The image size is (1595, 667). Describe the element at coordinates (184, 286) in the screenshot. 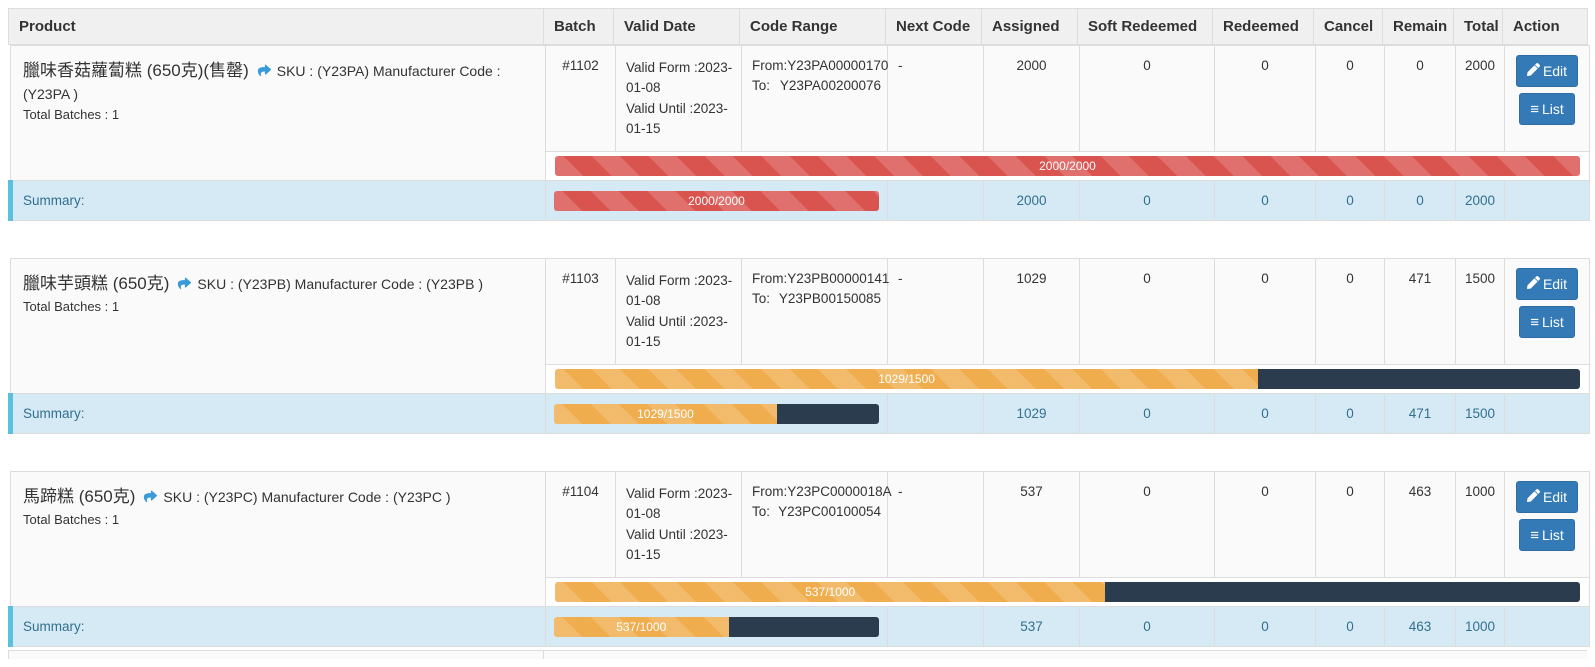

I see `share-arrow-icon` at that location.